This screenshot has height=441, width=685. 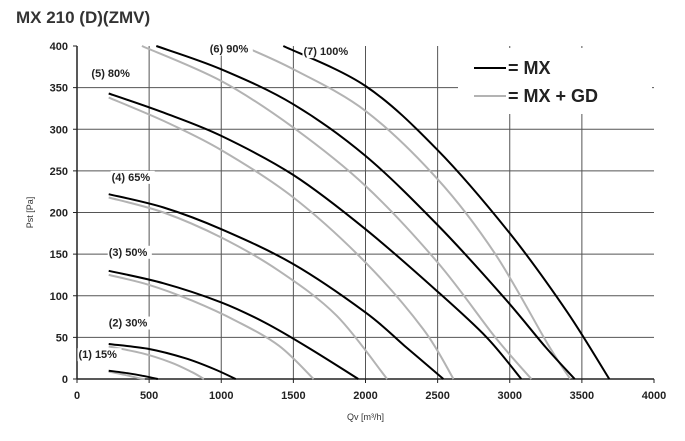 I want to click on y-tick-label: 0, so click(x=65, y=380).